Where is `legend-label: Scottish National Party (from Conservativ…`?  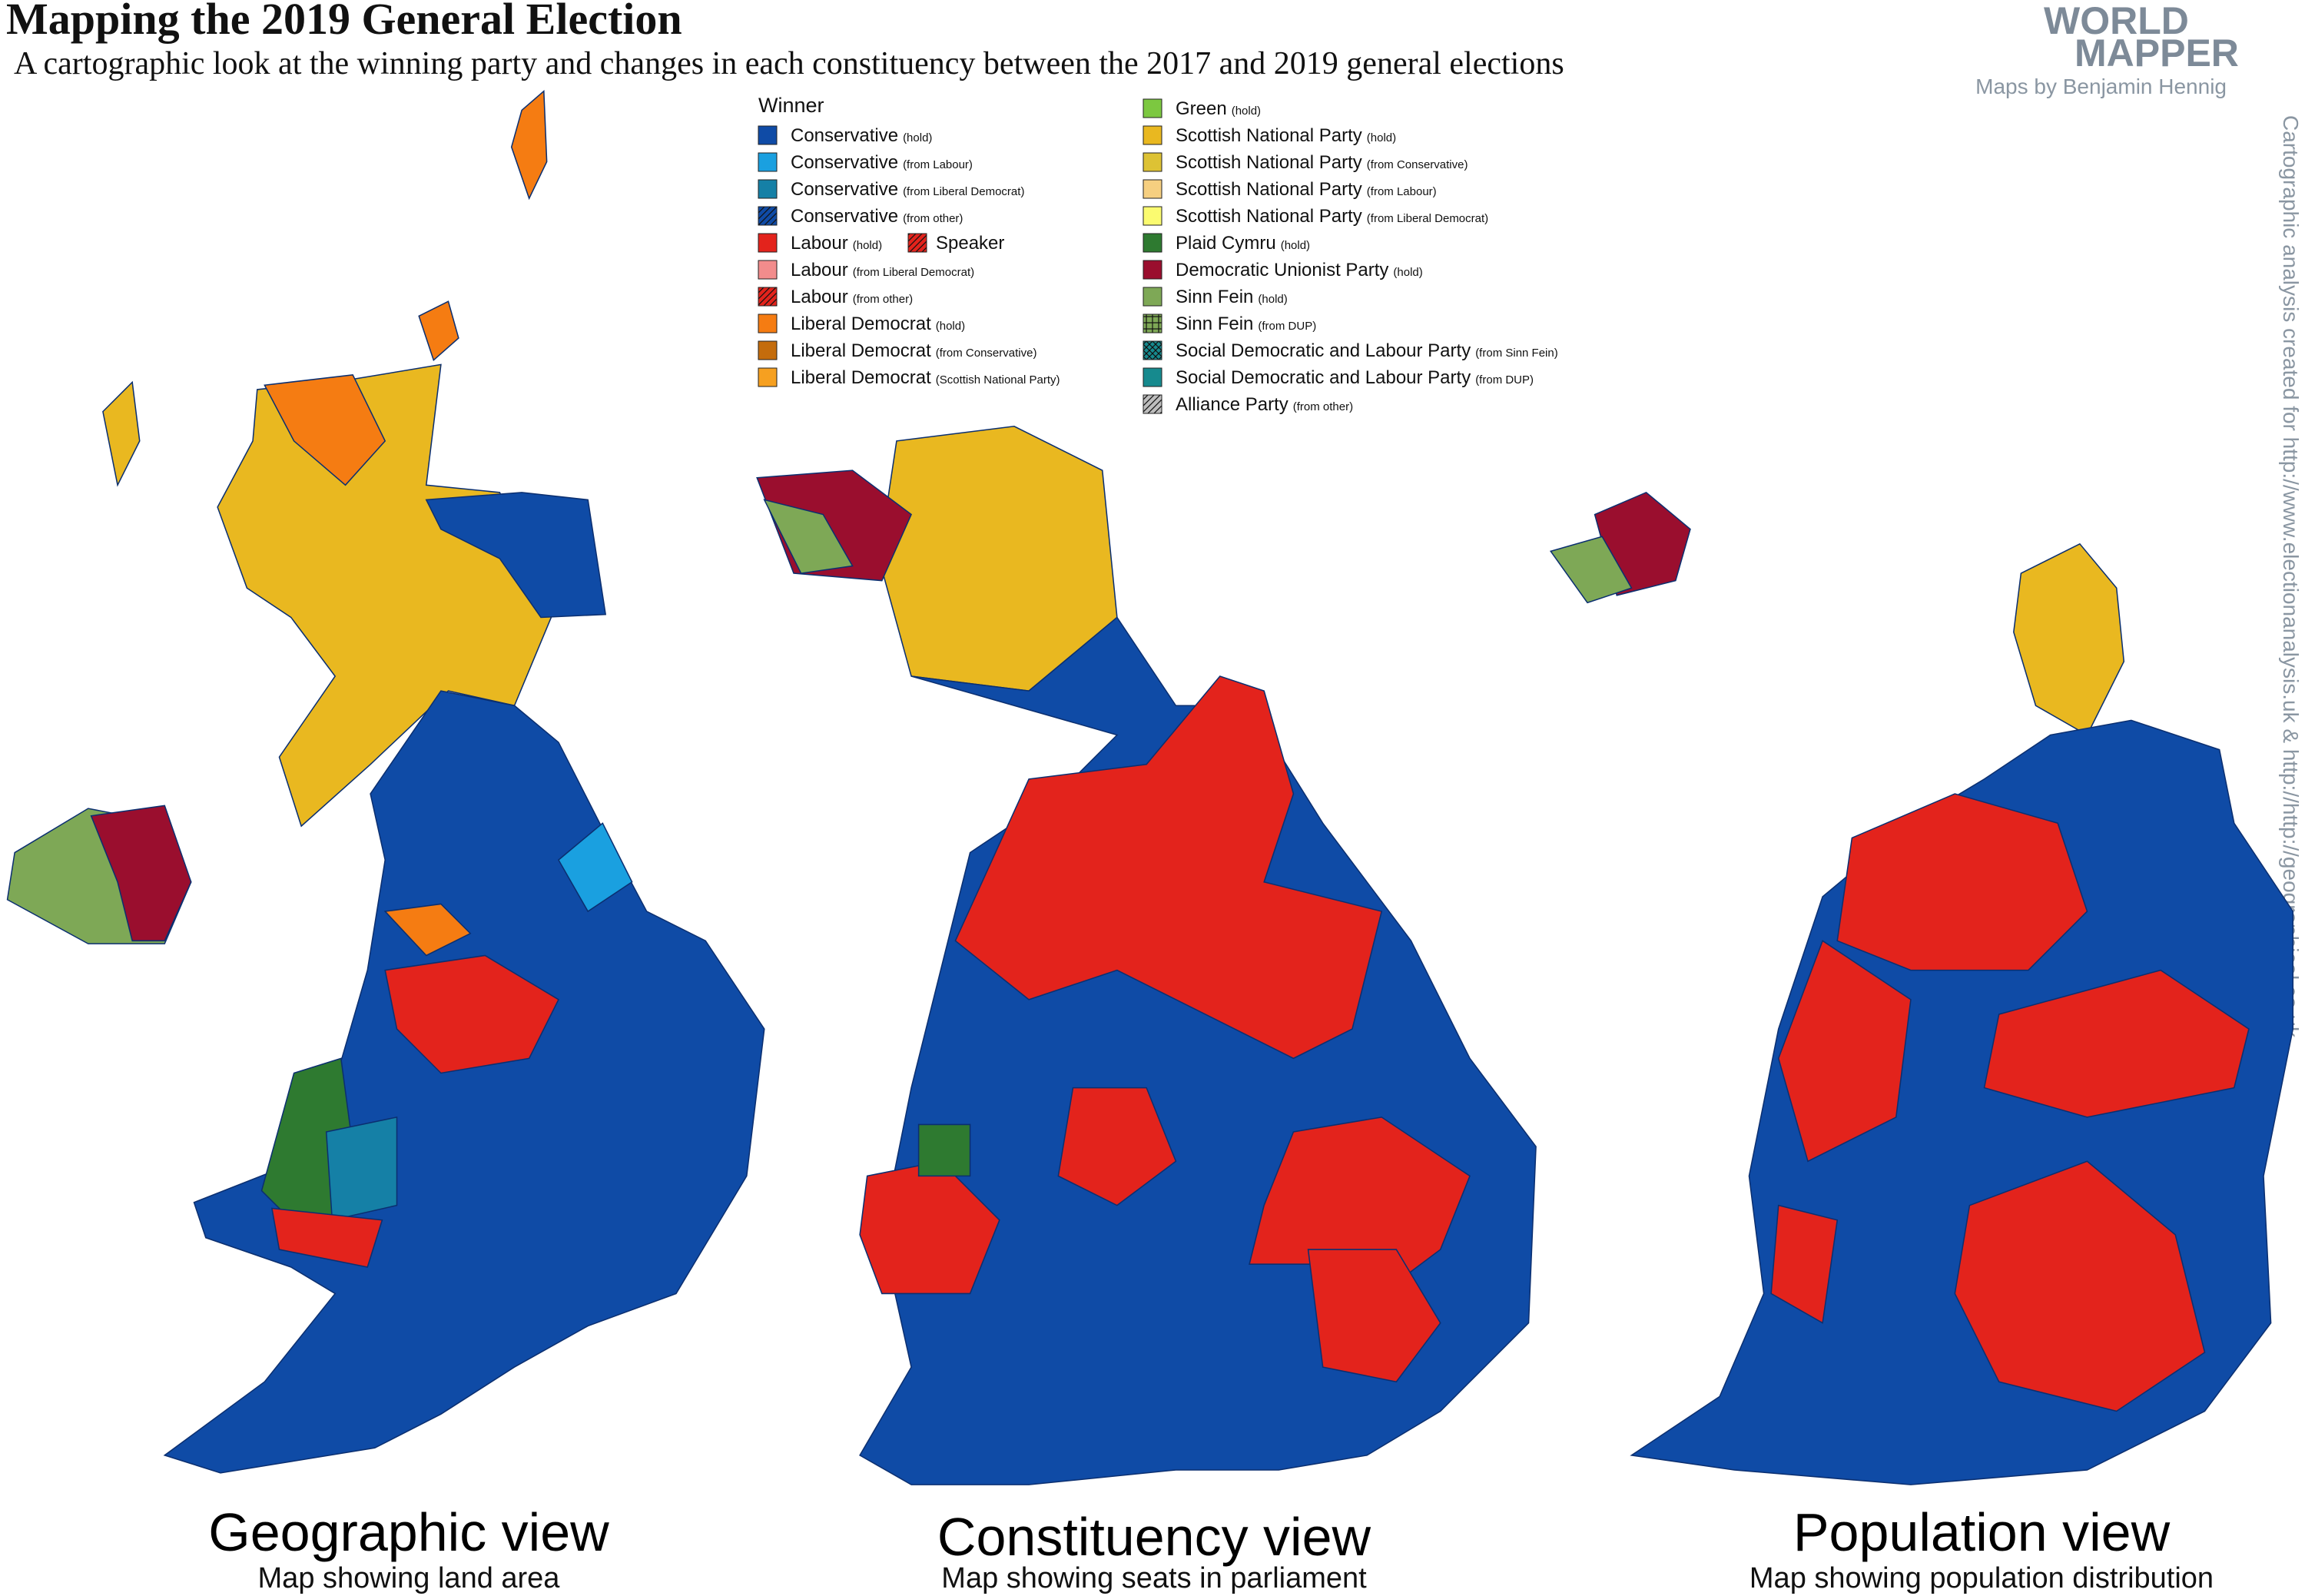
legend-label: Scottish National Party (from Conservativ… is located at coordinates (1322, 162).